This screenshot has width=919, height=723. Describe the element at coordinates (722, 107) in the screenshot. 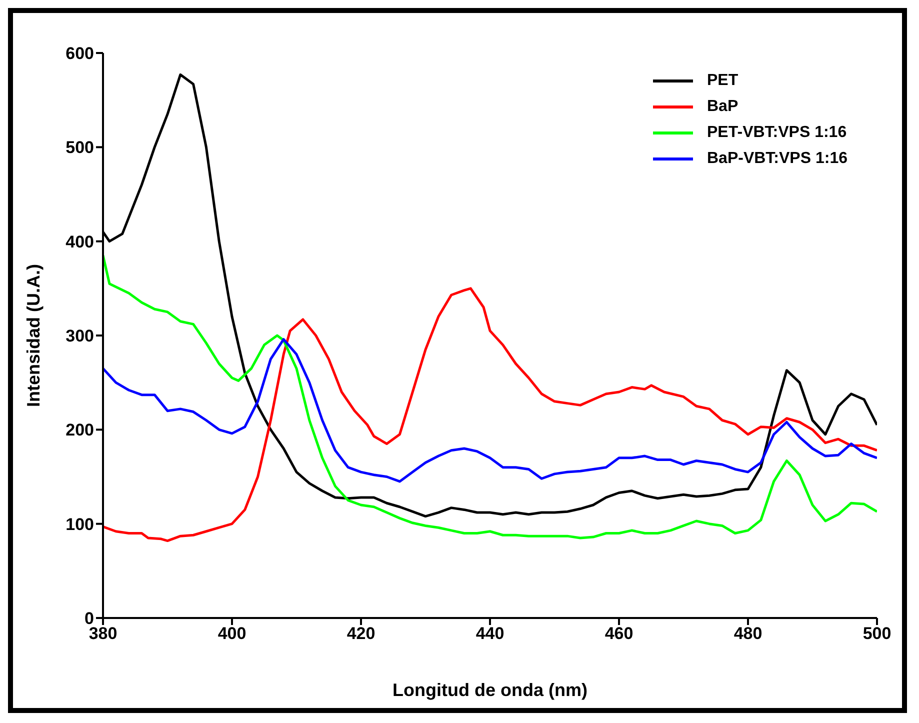

I see `legend-label: BaP` at that location.